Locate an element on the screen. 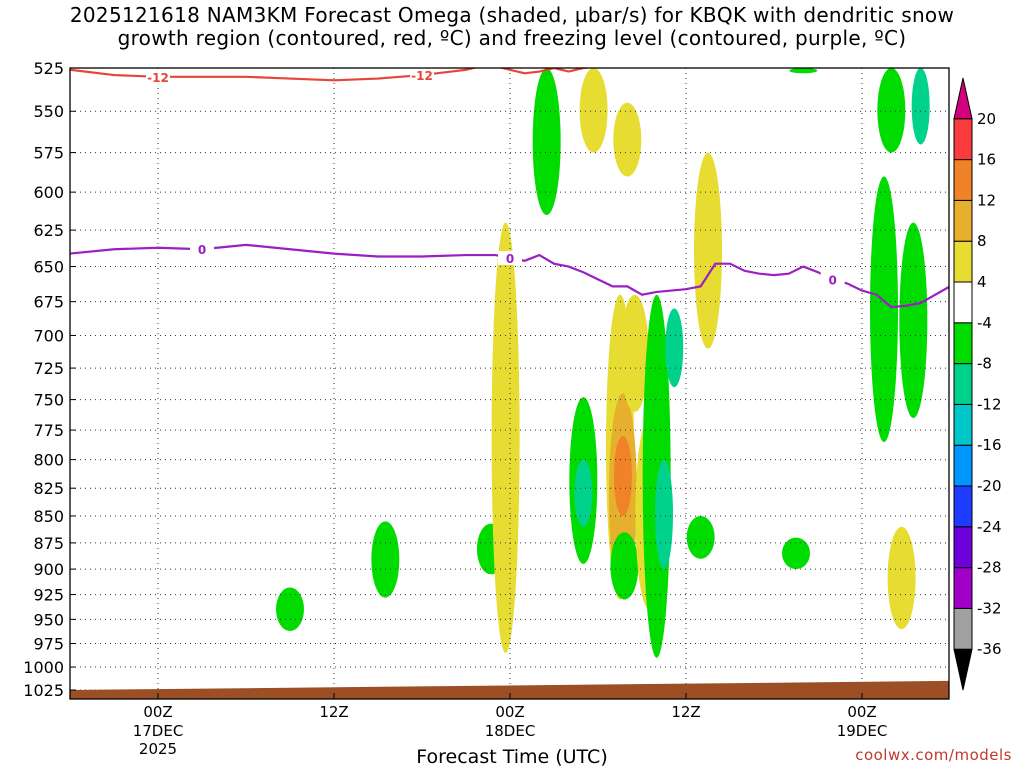  colorbar-label: -4 is located at coordinates (984, 323).